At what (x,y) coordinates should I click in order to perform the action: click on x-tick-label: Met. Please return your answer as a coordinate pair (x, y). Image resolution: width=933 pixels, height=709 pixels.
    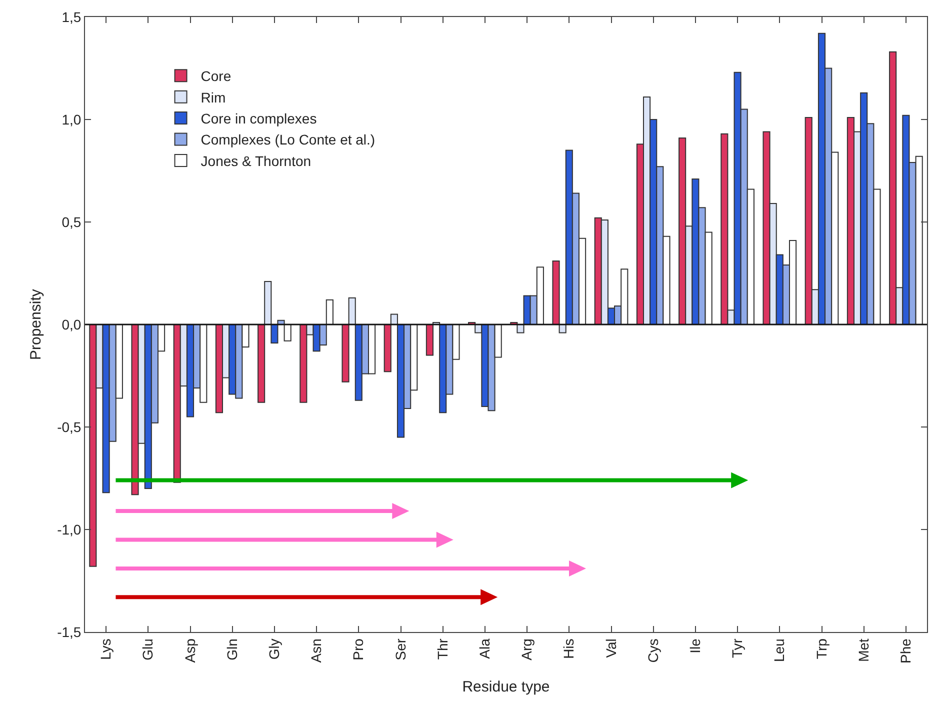
    Looking at the image, I should click on (863, 650).